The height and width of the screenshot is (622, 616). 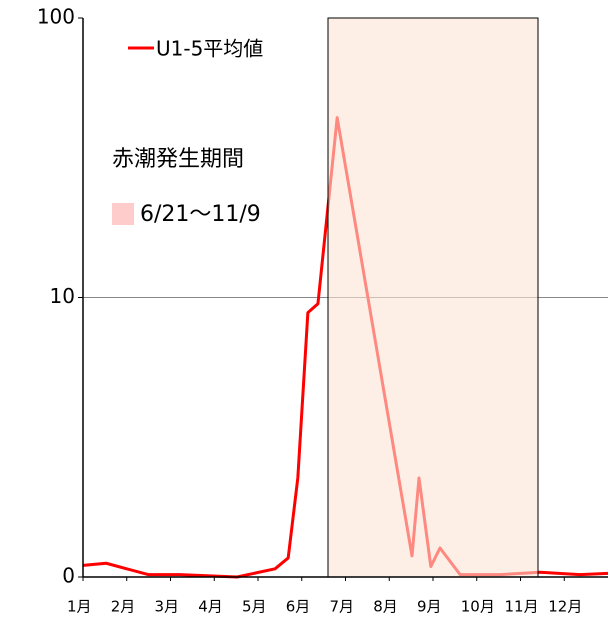 What do you see at coordinates (298, 607) in the screenshot?
I see `x-tick-label: 6月` at bounding box center [298, 607].